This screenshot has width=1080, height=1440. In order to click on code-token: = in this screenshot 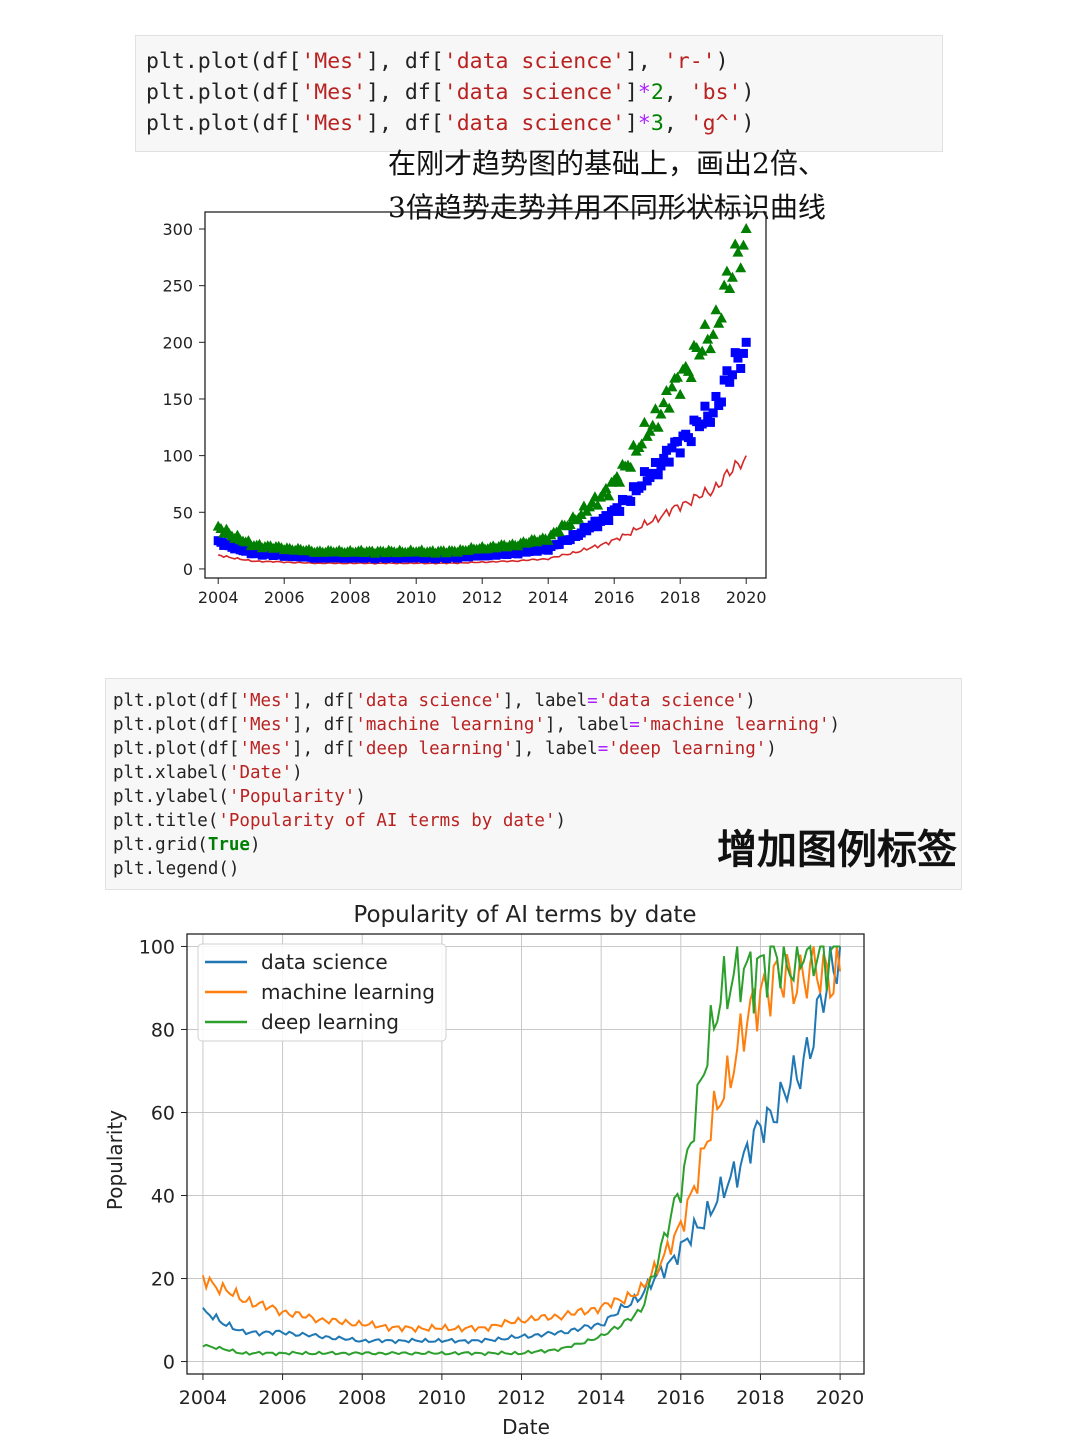, I will do `click(592, 701)`.